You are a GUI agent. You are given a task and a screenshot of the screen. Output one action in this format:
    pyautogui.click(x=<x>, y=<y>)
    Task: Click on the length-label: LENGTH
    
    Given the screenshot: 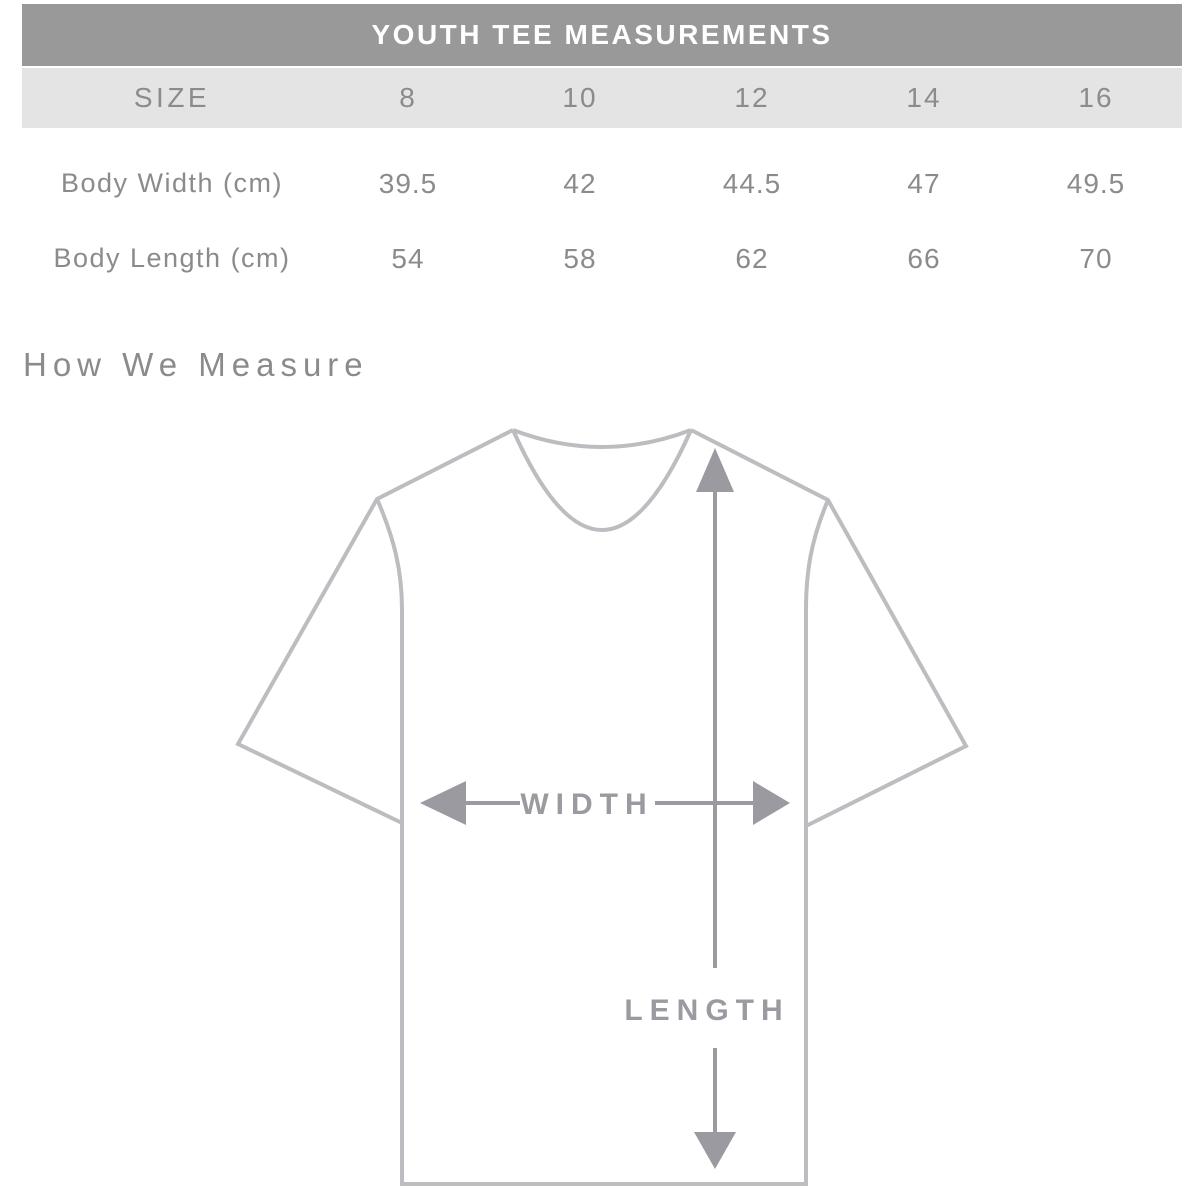 What is the action you would take?
    pyautogui.click(x=706, y=1010)
    